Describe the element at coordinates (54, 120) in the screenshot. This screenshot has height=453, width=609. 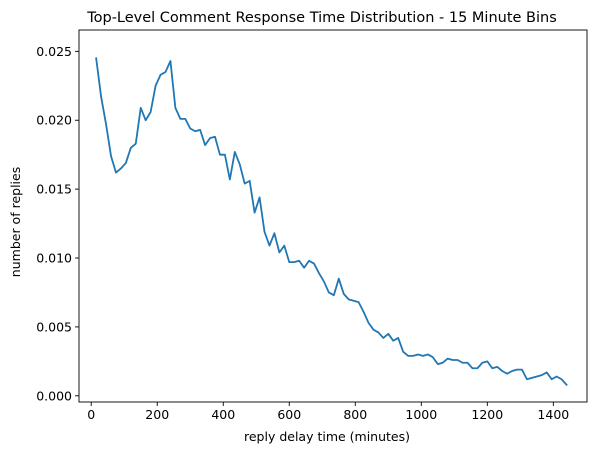
I see `y-tick-label: 0.020` at that location.